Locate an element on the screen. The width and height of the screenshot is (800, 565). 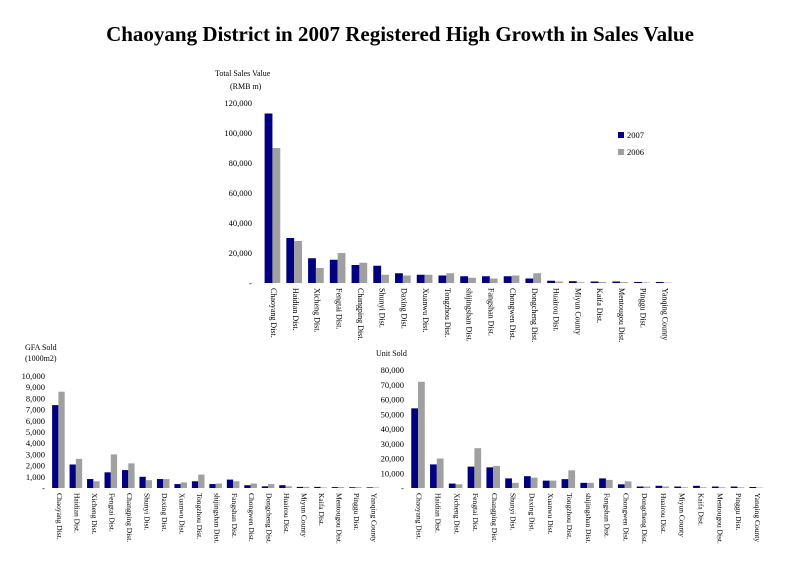
sales-category-label: Huairou Dist. is located at coordinates (556, 310).